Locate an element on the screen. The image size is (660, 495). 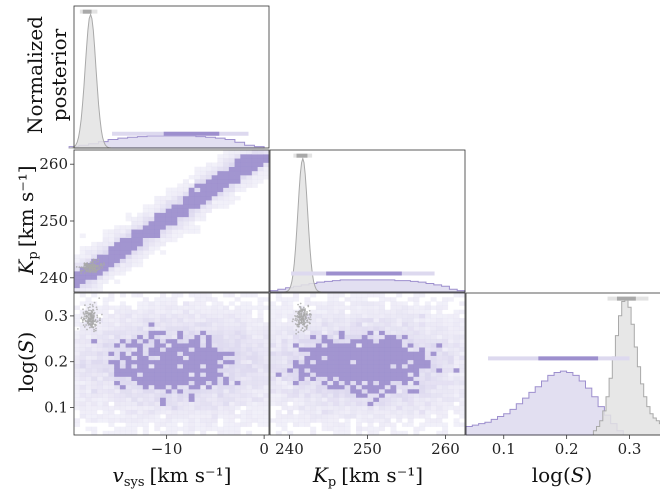
y-tick-label-kp: 260 is located at coordinates (53, 164).